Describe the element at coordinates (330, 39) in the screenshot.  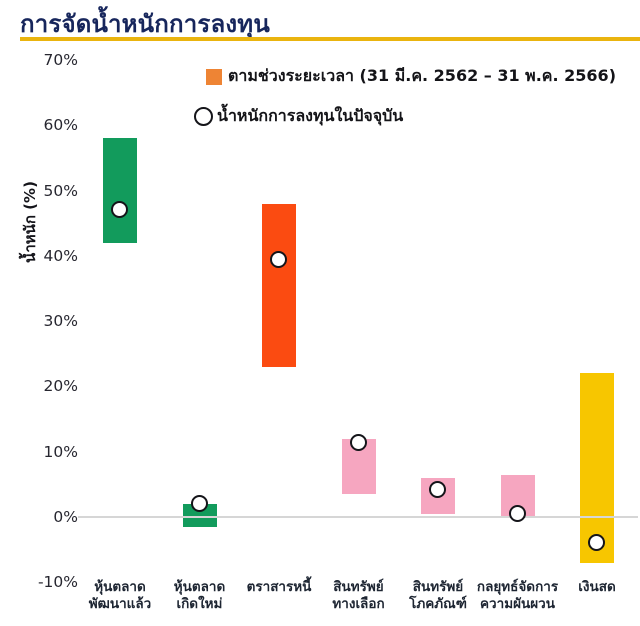
I see `title-underline` at that location.